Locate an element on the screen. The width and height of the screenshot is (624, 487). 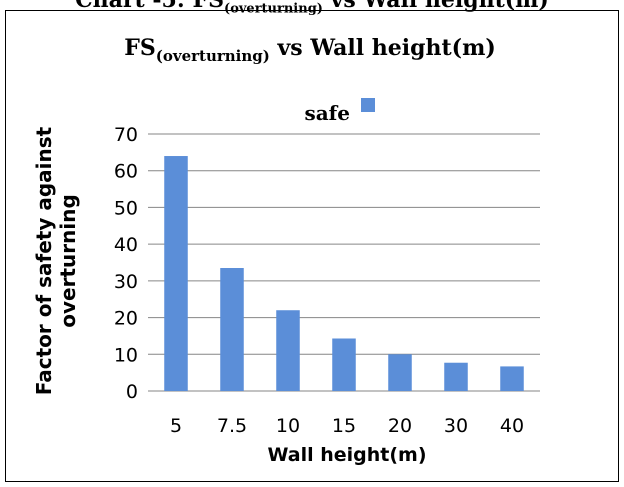
caption-subscript: (overturning) is located at coordinates (273, 9).